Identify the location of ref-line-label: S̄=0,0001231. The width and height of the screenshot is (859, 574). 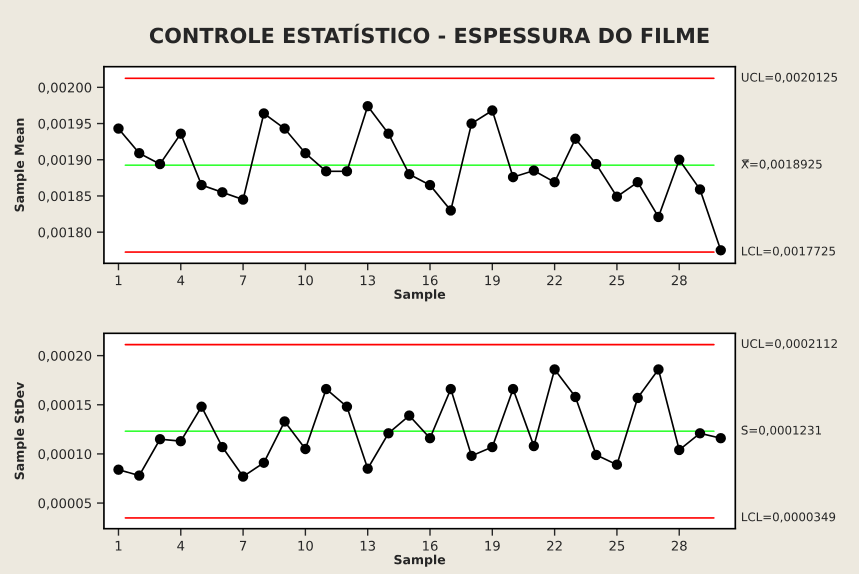
(781, 431).